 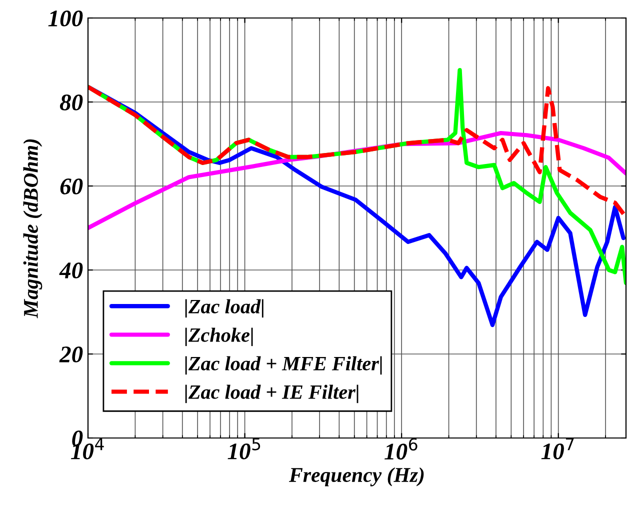 What do you see at coordinates (71, 354) in the screenshot?
I see `y-tick-label: 20` at bounding box center [71, 354].